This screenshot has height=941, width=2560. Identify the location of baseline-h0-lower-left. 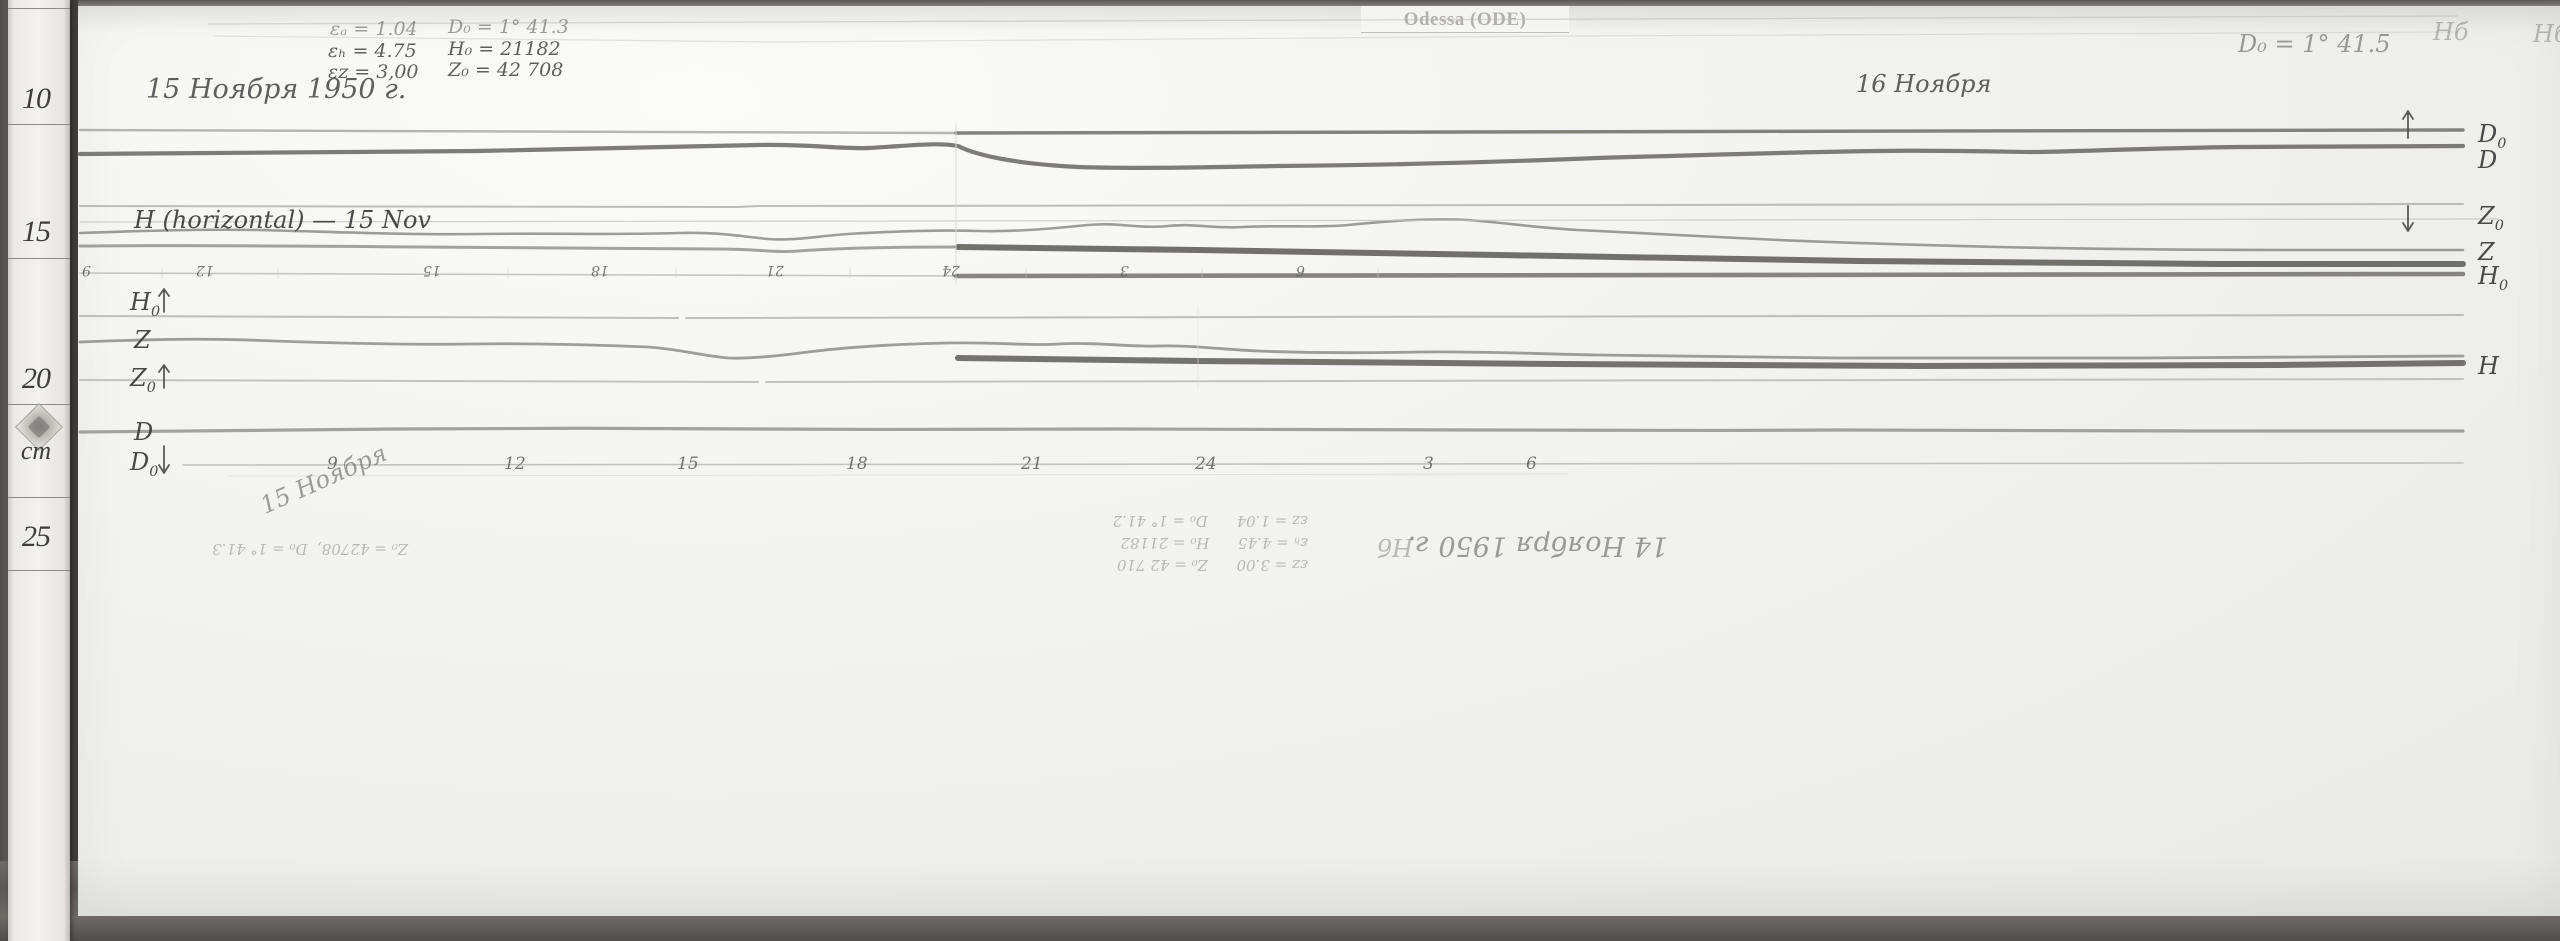
(379, 317).